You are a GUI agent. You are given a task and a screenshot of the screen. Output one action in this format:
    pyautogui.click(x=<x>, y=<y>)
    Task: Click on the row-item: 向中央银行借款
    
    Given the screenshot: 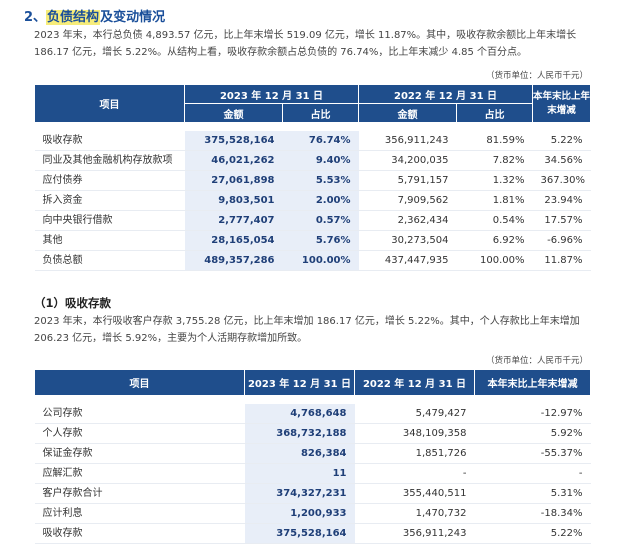 What is the action you would take?
    pyautogui.click(x=109, y=220)
    